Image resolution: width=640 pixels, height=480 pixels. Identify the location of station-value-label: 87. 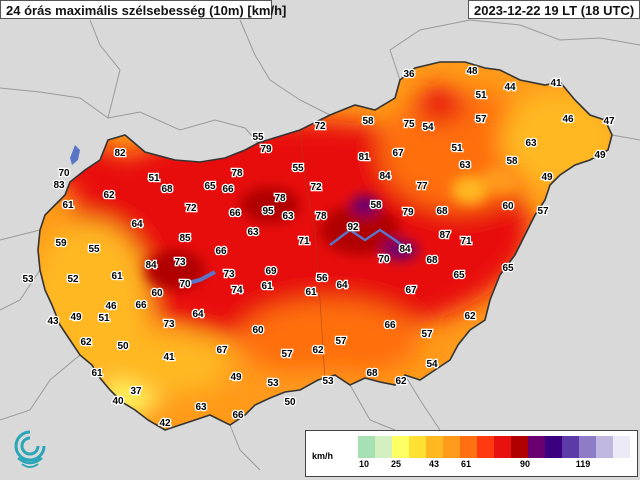
(445, 235).